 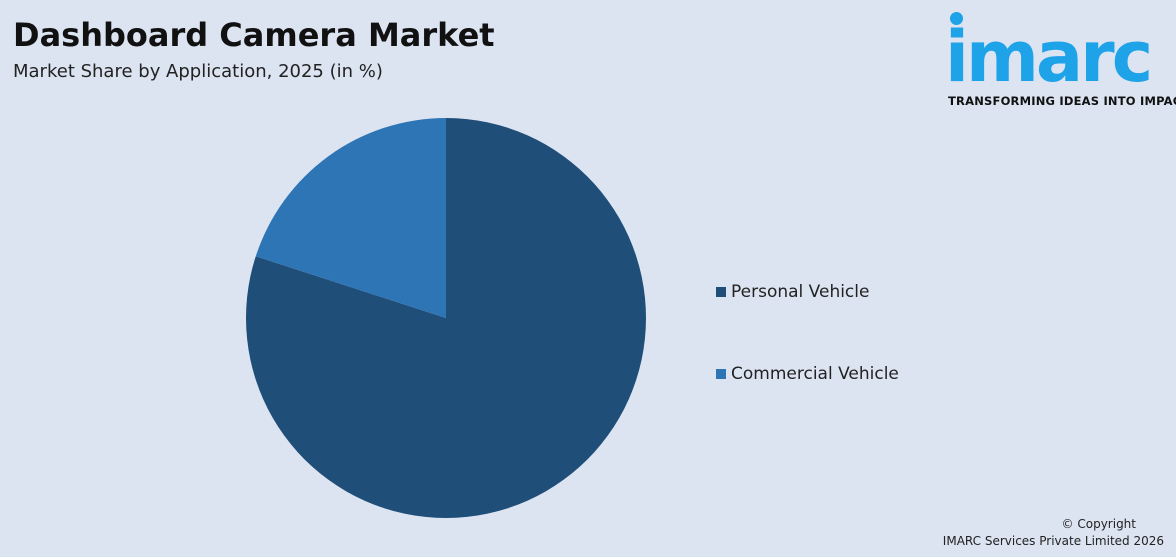 What do you see at coordinates (198, 71) in the screenshot?
I see `chart-subtitle: Market Share by Application, 2025 (in %)` at bounding box center [198, 71].